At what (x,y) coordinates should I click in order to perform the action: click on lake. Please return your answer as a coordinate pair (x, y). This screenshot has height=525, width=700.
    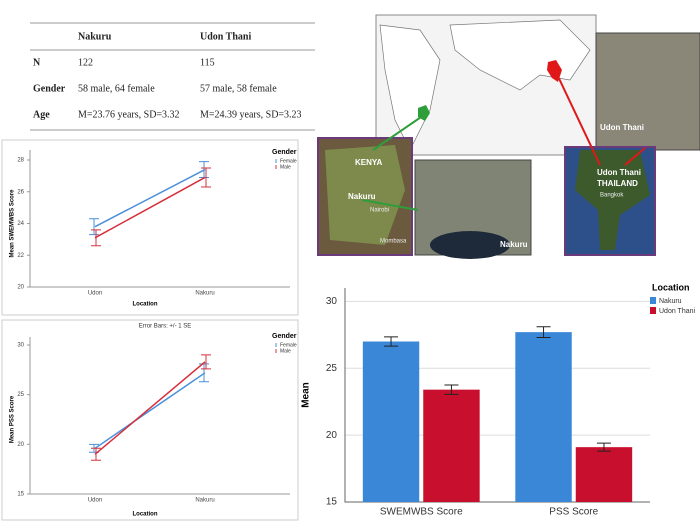
    Looking at the image, I should click on (470, 245).